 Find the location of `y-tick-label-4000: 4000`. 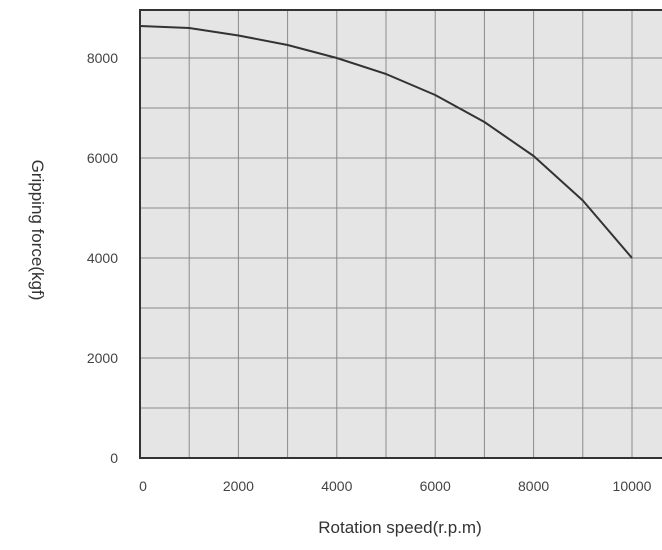

y-tick-label-4000: 4000 is located at coordinates (102, 258).